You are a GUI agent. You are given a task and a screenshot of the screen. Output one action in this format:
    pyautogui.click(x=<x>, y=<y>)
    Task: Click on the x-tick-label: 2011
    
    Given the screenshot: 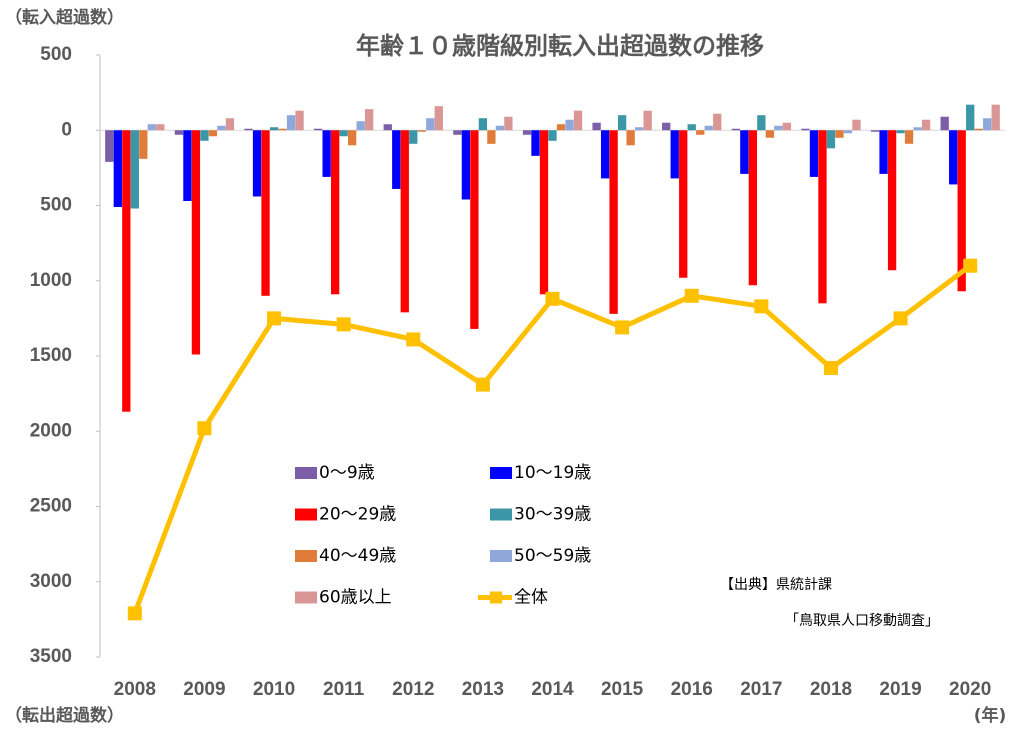 What is the action you would take?
    pyautogui.click(x=344, y=689)
    